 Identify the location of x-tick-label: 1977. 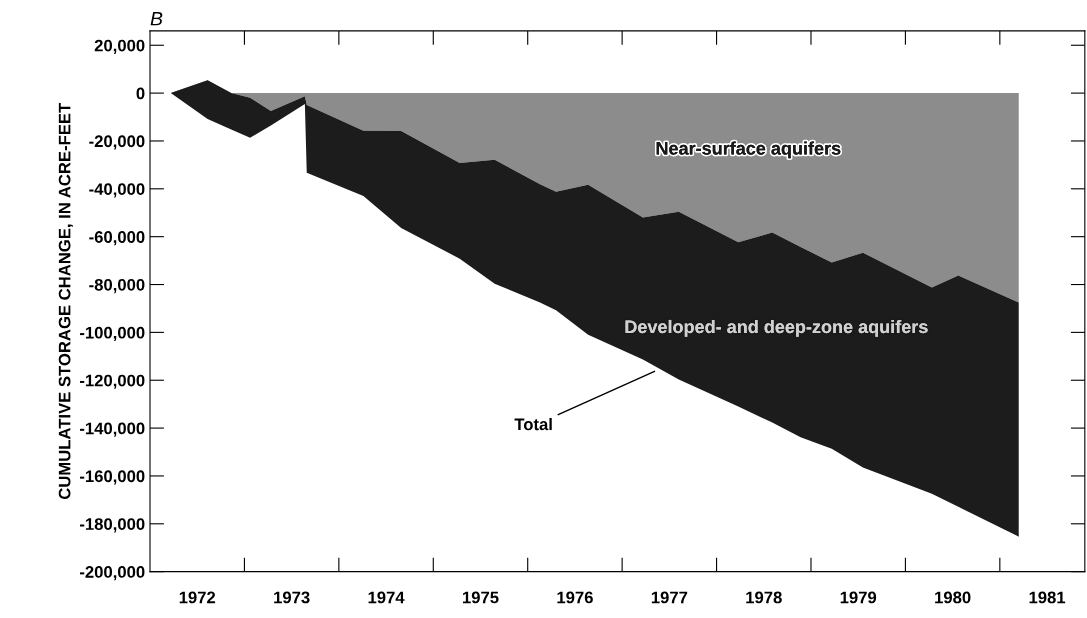
(669, 597).